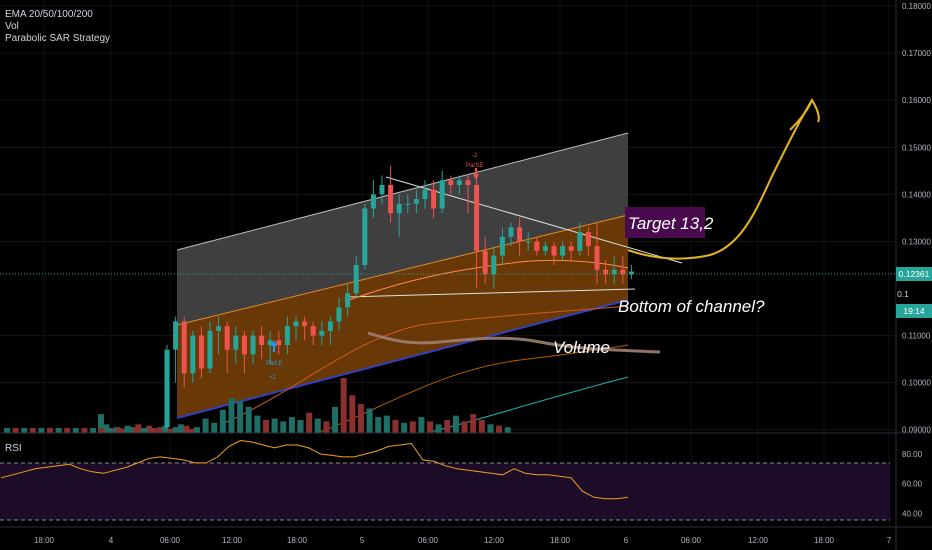 This screenshot has height=550, width=932. What do you see at coordinates (529, 404) in the screenshot?
I see `ema-200-line` at bounding box center [529, 404].